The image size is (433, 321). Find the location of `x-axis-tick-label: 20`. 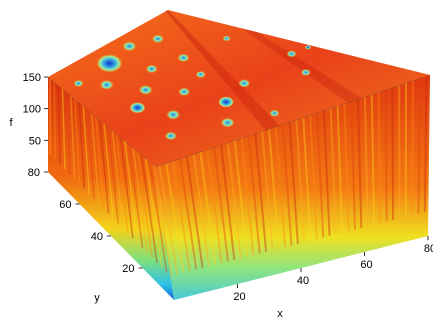

x-axis-tick-label: 20 is located at coordinates (239, 297).